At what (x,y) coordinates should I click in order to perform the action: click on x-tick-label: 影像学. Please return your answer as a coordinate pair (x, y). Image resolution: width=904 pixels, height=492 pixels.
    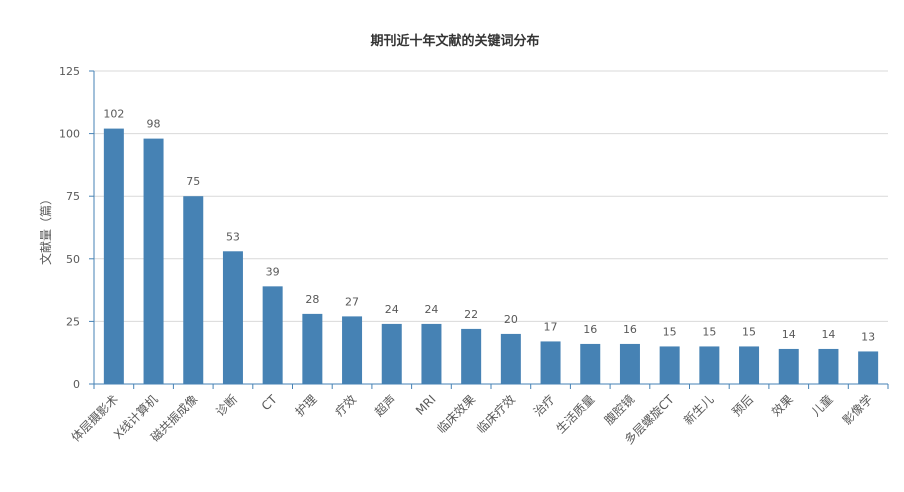
    Looking at the image, I should click on (857, 410).